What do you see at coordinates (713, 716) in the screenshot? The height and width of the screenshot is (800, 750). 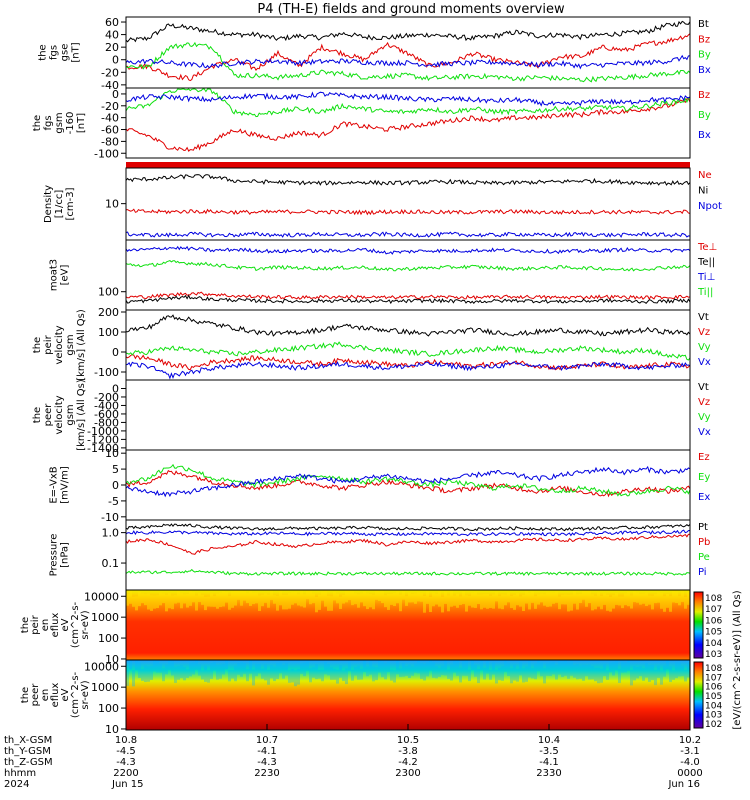 I see `colorbar-tick-label: 103` at bounding box center [713, 716].